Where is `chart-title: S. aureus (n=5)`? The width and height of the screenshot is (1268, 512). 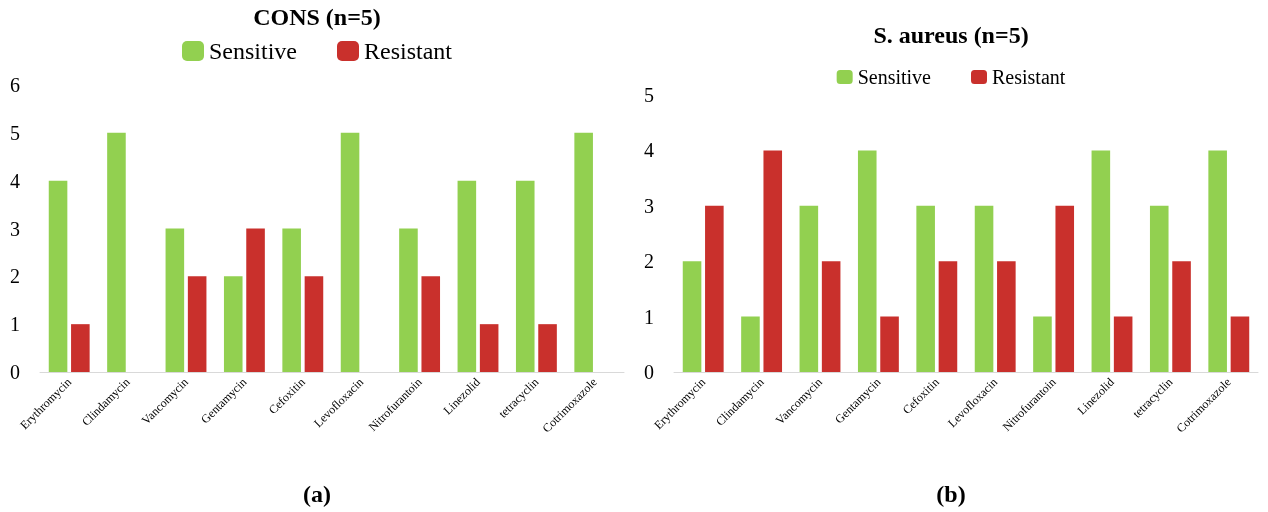 chart-title: S. aureus (n=5) is located at coordinates (951, 35).